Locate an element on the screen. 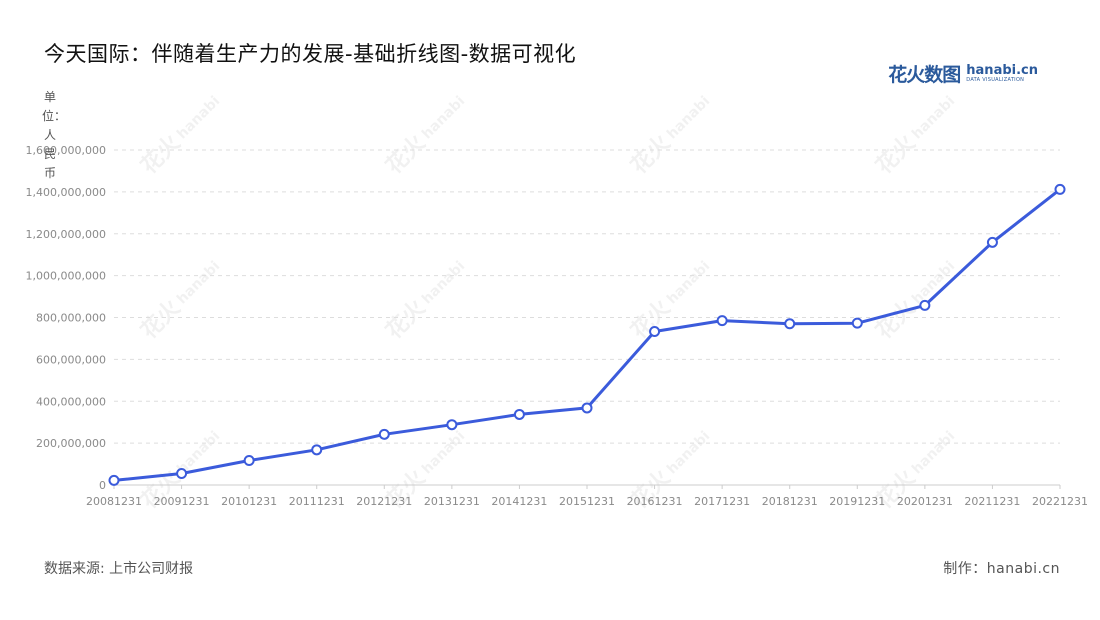 This screenshot has width=1100, height=620. x-tick-label: 20181231 is located at coordinates (790, 501).